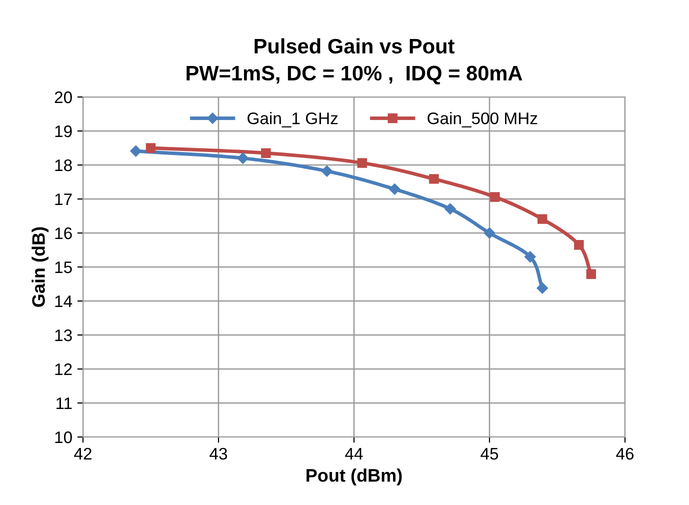 The width and height of the screenshot is (689, 505). What do you see at coordinates (63, 97) in the screenshot?
I see `y-tick-label: 20` at bounding box center [63, 97].